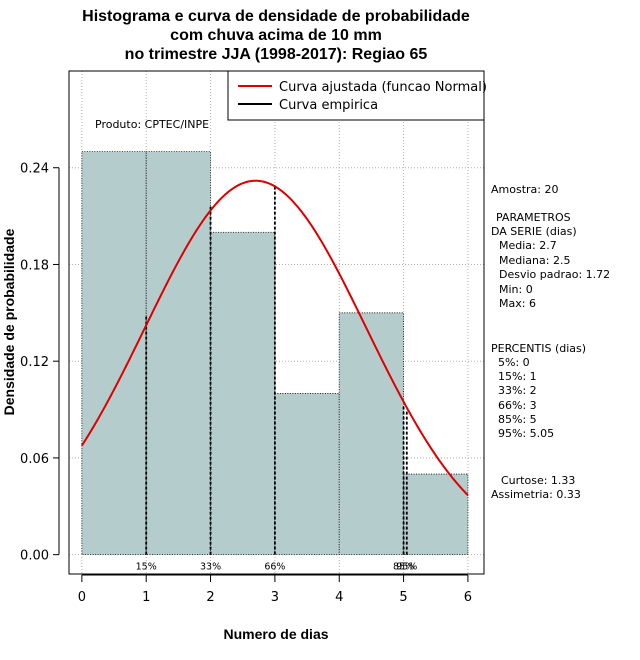 This screenshot has width=640, height=660. What do you see at coordinates (34, 362) in the screenshot?
I see `y-tick-label: 0.12` at bounding box center [34, 362].